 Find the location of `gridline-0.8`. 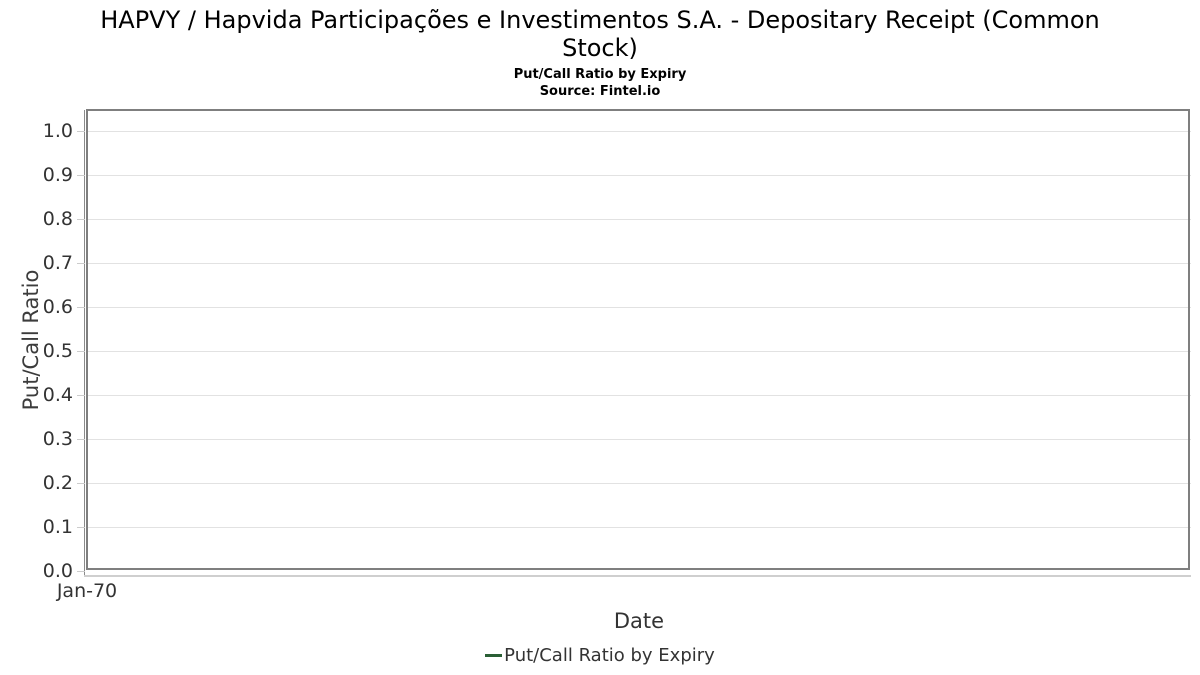

gridline-0.8 is located at coordinates (639, 219).